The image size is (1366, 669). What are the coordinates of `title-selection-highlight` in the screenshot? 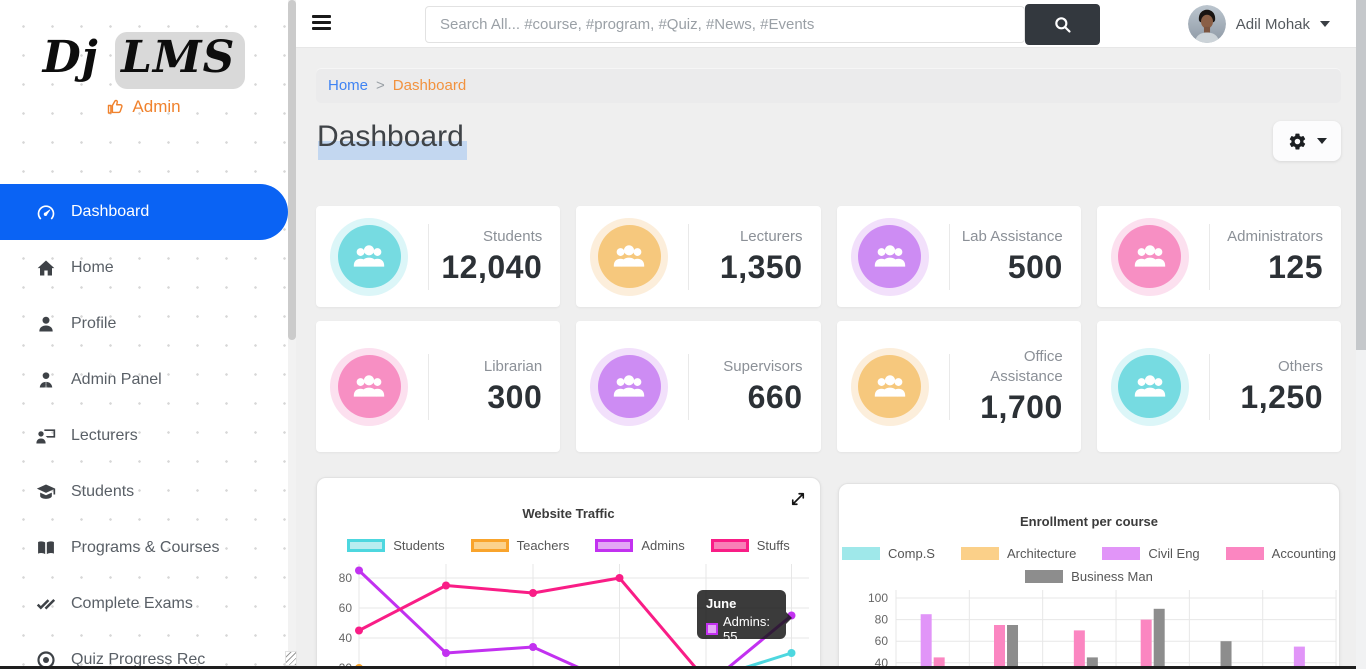 It's located at (392, 150).